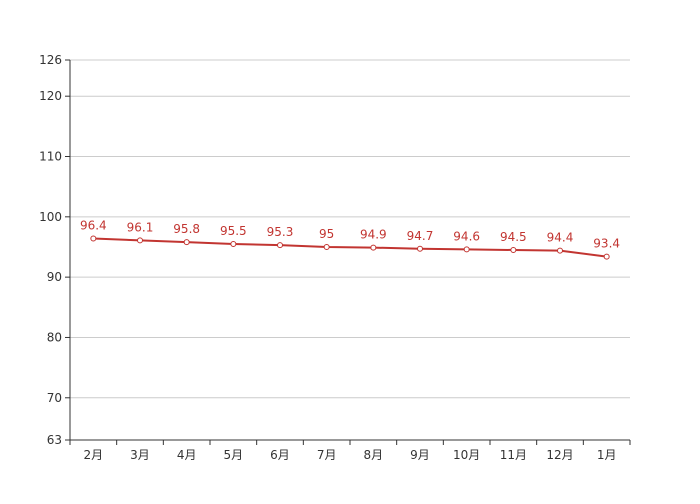 This screenshot has height=504, width=700. Describe the element at coordinates (233, 231) in the screenshot. I see `data-label: 95.5` at that location.